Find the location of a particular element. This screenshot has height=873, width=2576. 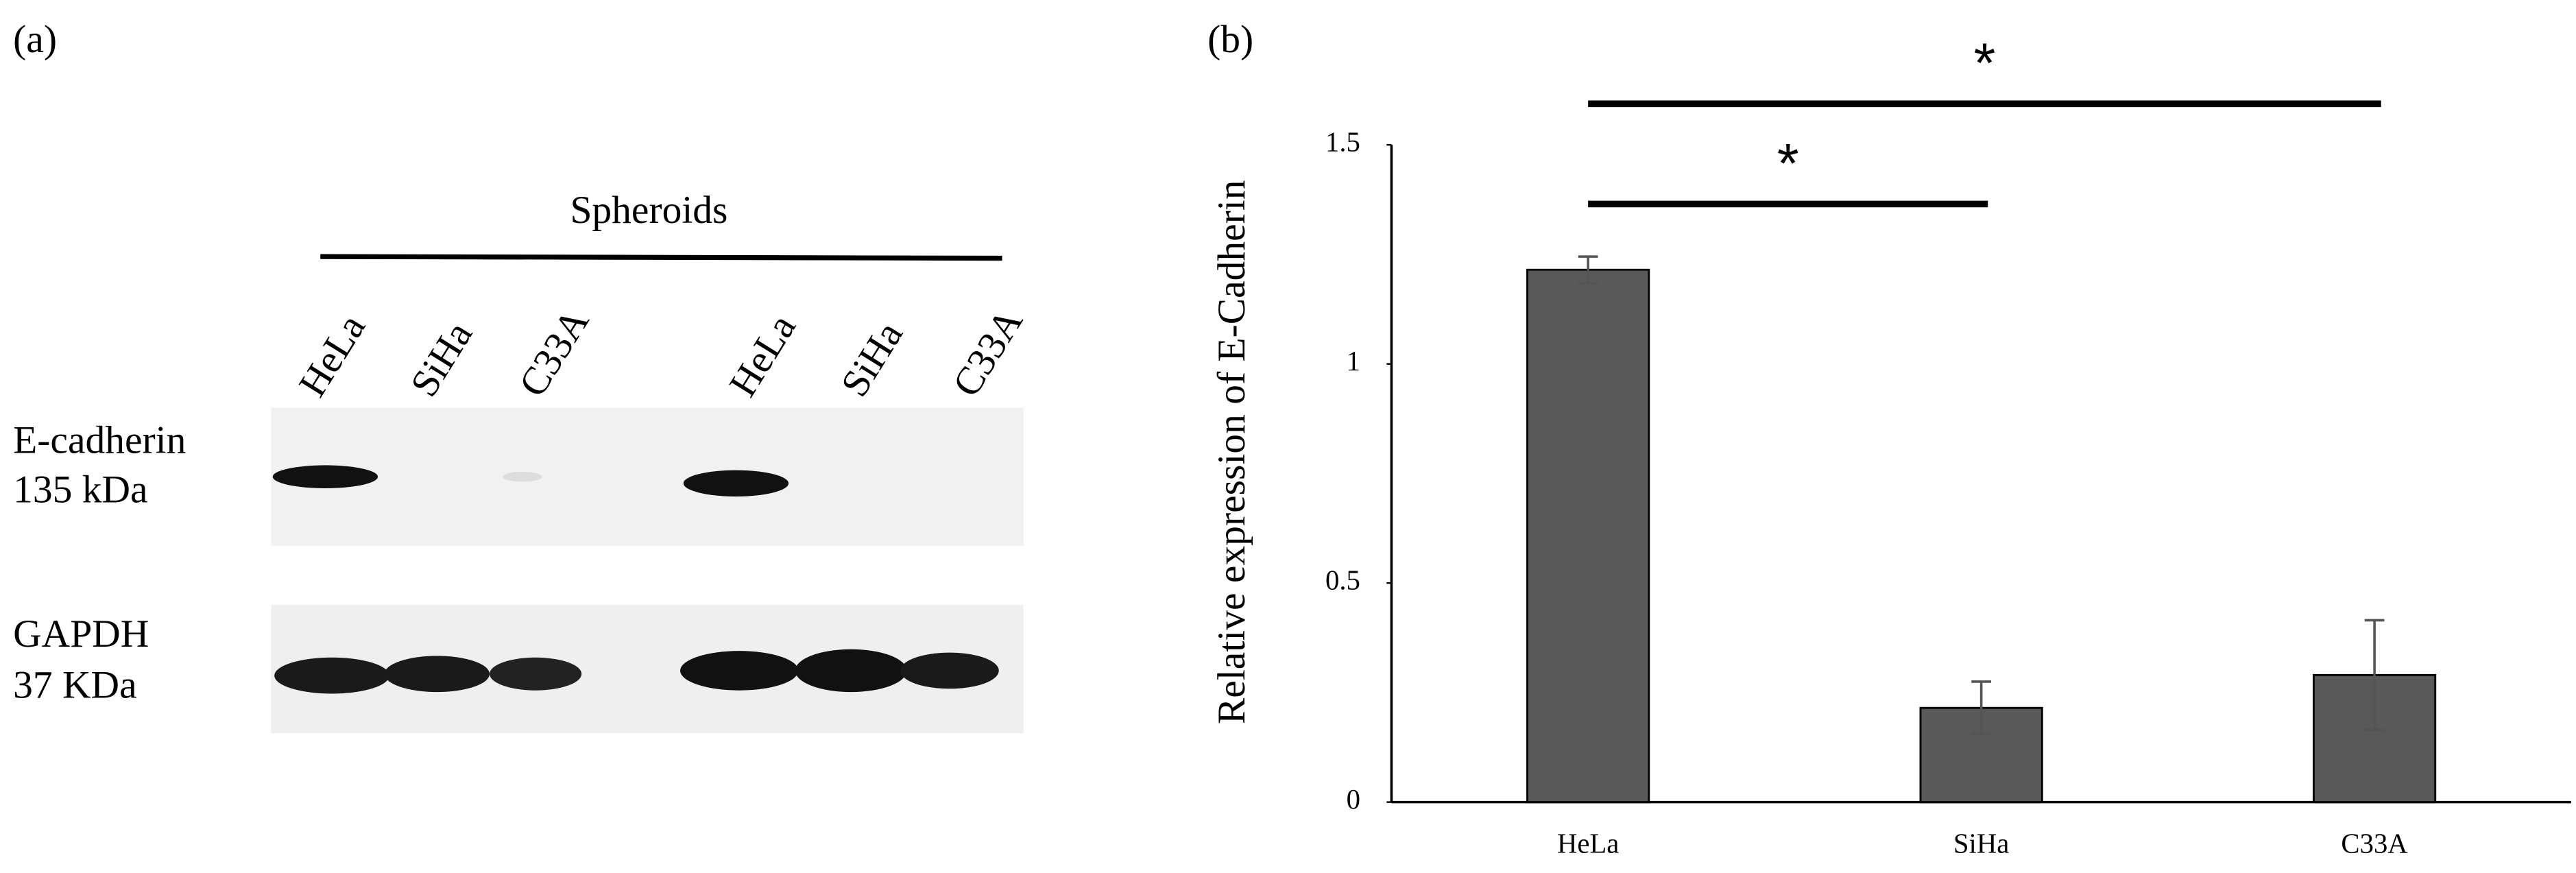

row-size: 37 KDa is located at coordinates (74, 684).